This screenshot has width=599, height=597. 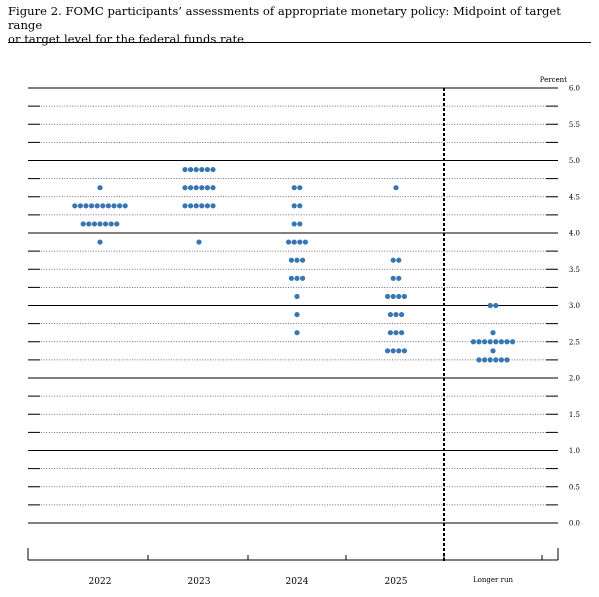 I want to click on y-tick-label: 4.0, so click(x=574, y=234).